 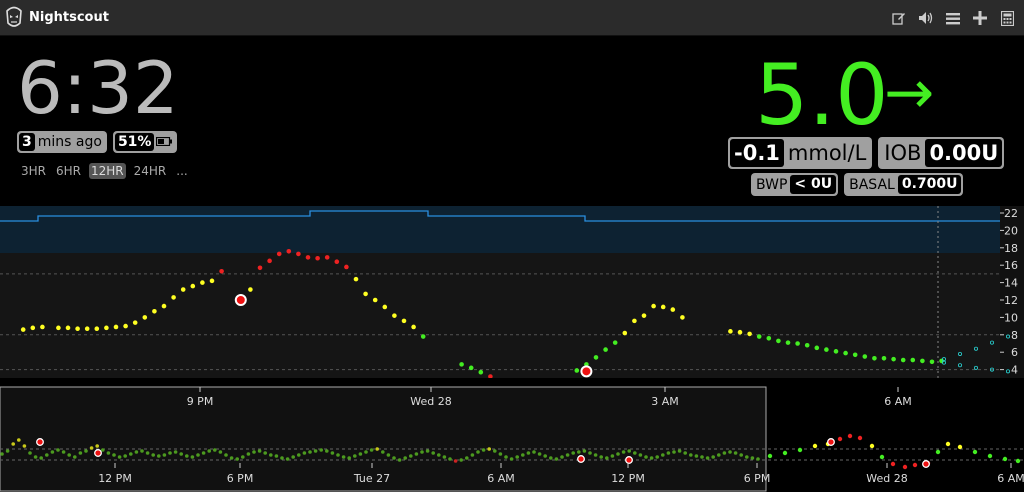 What do you see at coordinates (813, 184) in the screenshot?
I see `bwp-value: < 0U` at bounding box center [813, 184].